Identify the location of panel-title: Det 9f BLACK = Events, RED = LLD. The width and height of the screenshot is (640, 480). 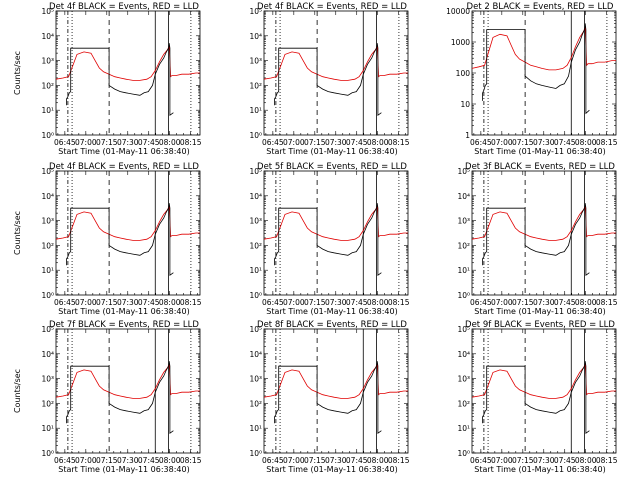
(540, 325).